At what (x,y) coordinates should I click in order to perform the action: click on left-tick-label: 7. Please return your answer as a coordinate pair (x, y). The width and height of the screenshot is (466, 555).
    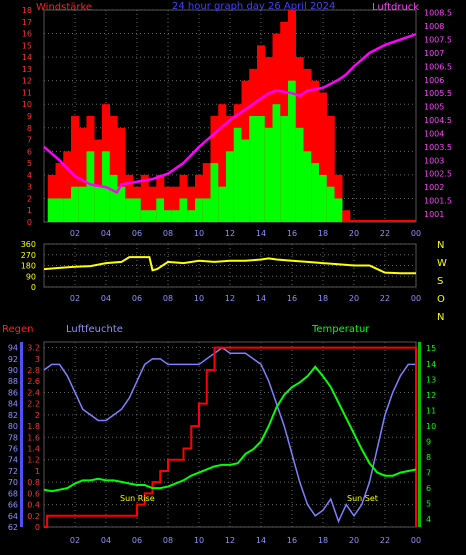
    Looking at the image, I should click on (29, 140).